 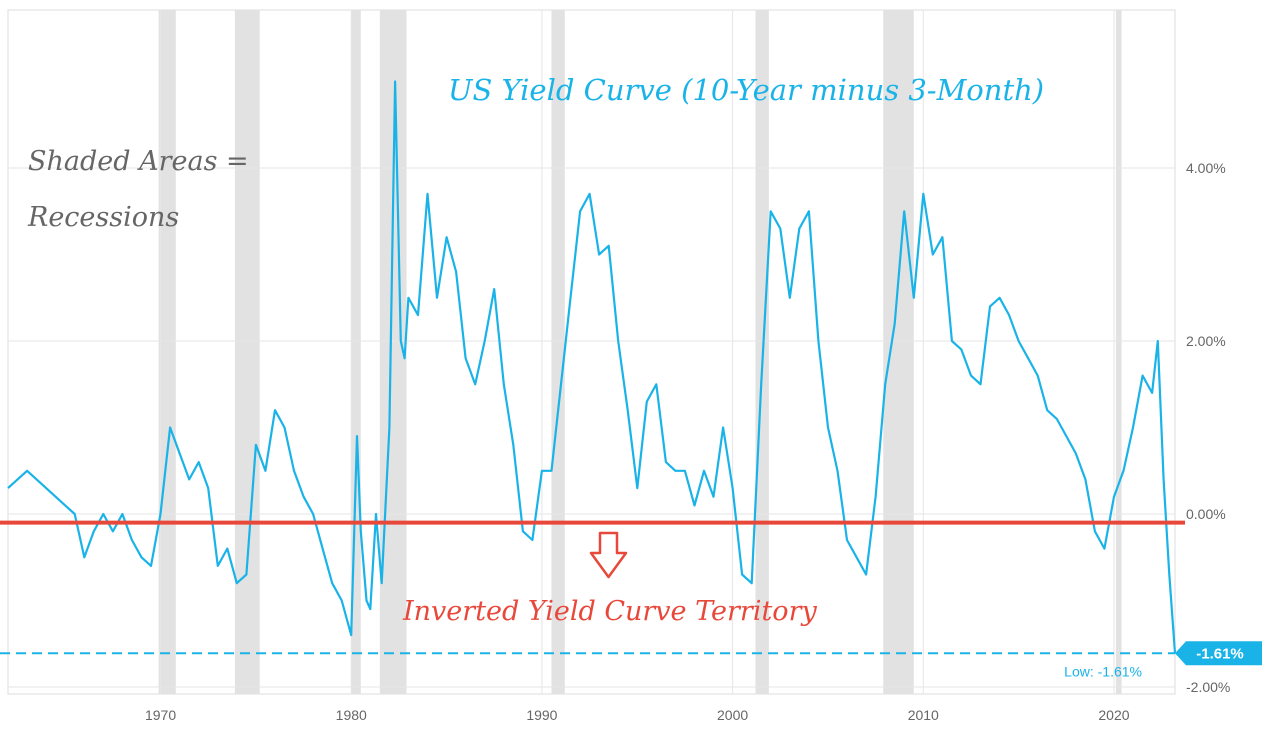 I want to click on low-badge: -1.61%, so click(x=1218, y=653).